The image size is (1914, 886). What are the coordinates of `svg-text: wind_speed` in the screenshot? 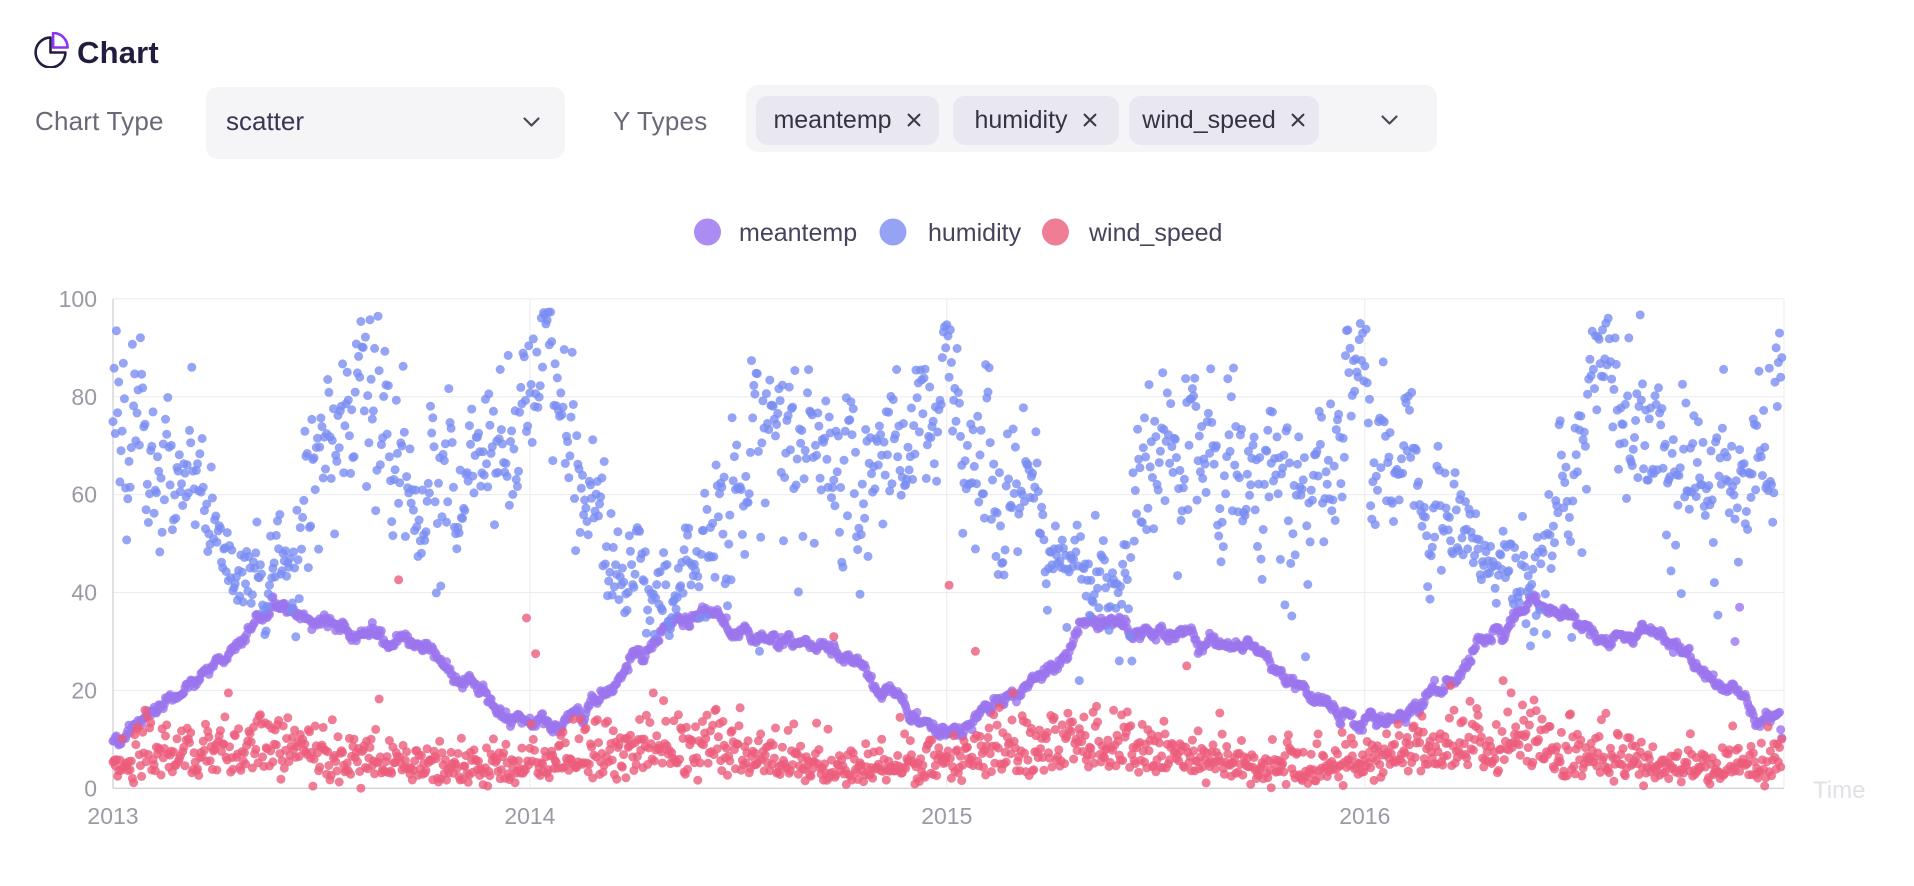 It's located at (1155, 233).